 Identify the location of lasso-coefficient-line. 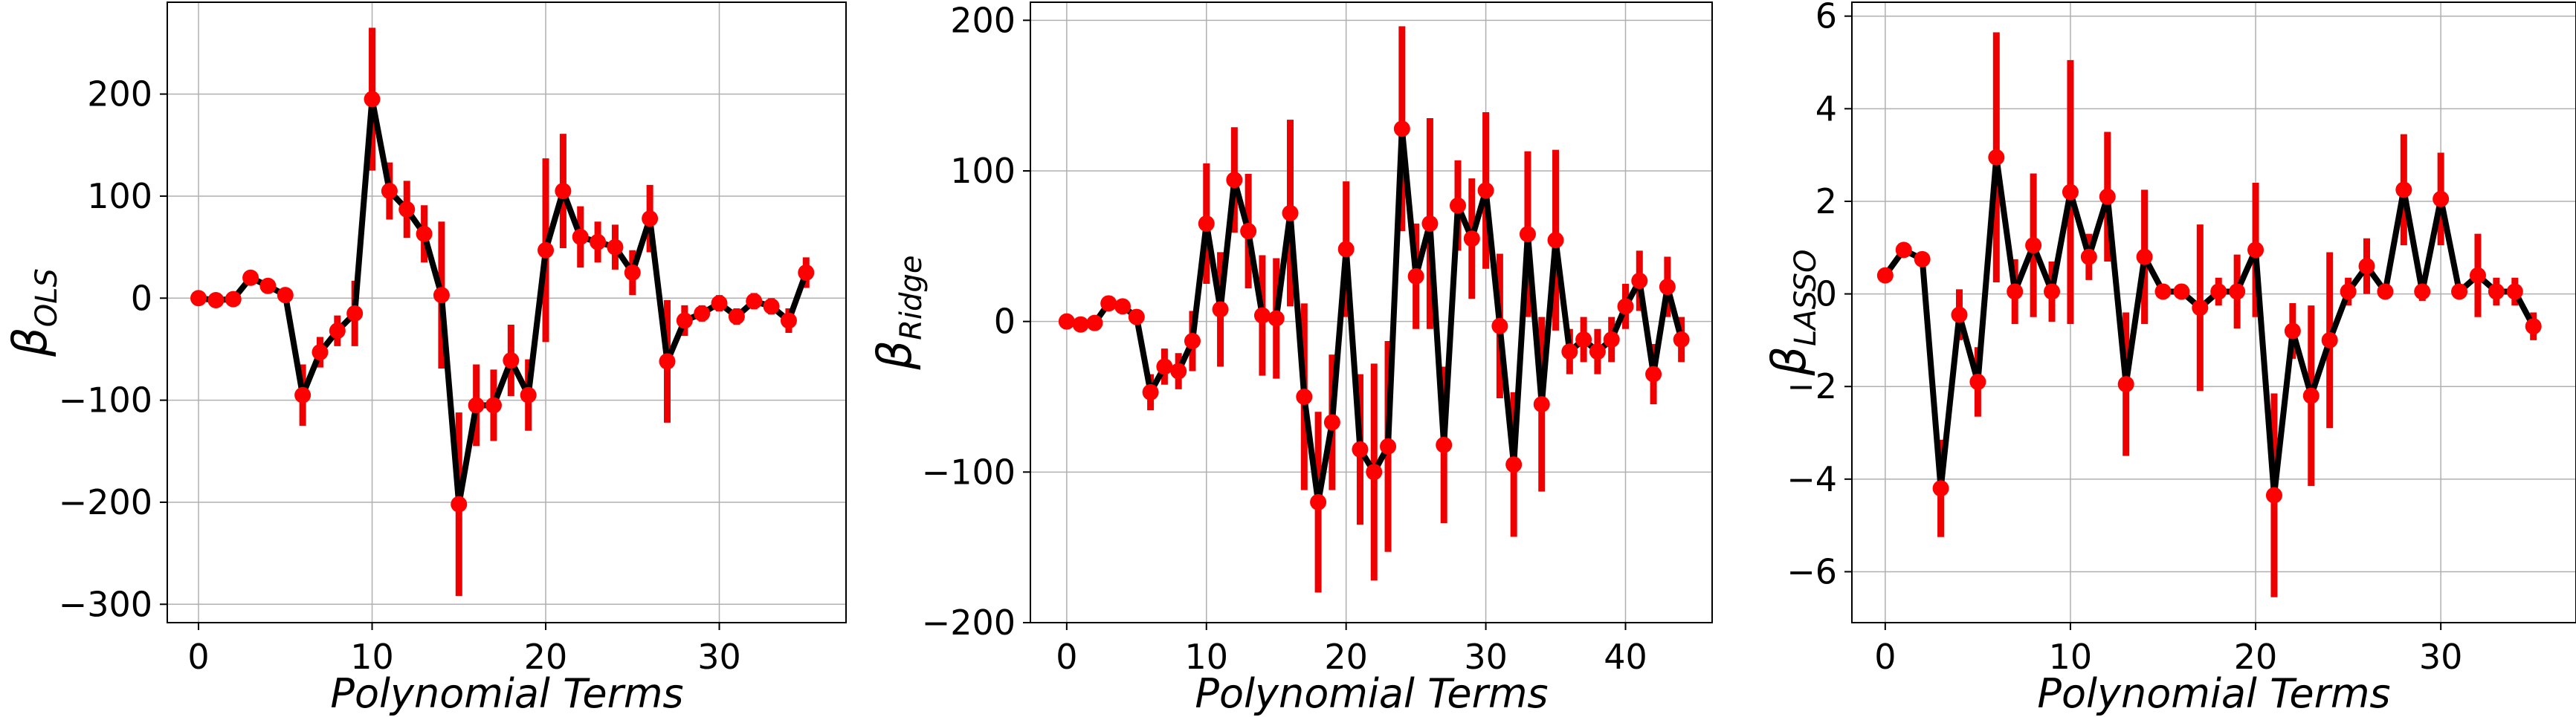
(2209, 326).